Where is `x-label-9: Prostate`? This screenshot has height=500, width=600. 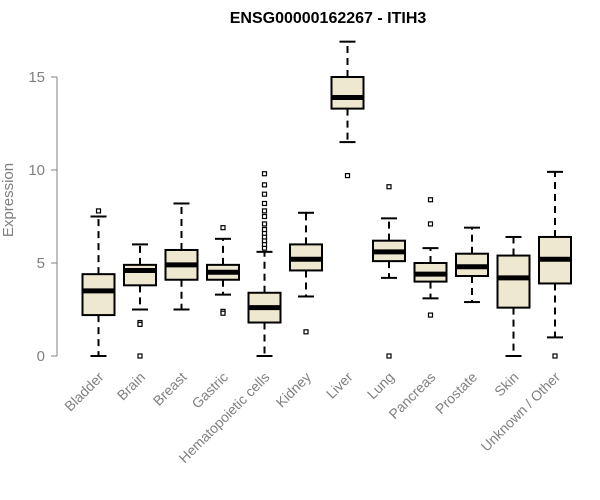 x-label-9: Prostate is located at coordinates (456, 393).